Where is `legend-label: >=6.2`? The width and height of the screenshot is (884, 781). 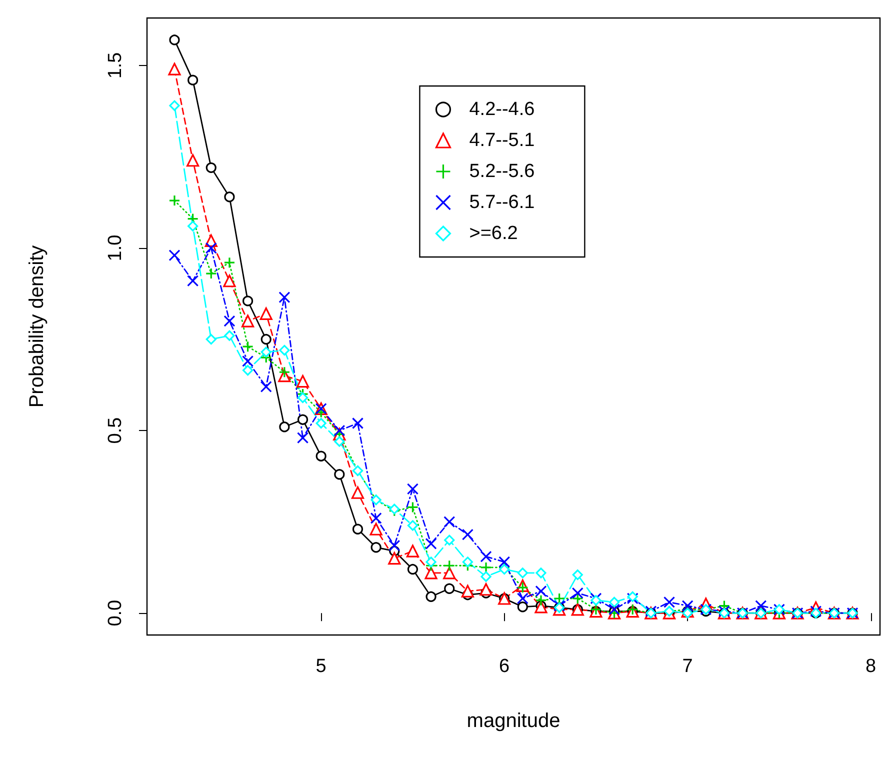 legend-label: >=6.2 is located at coordinates (493, 233).